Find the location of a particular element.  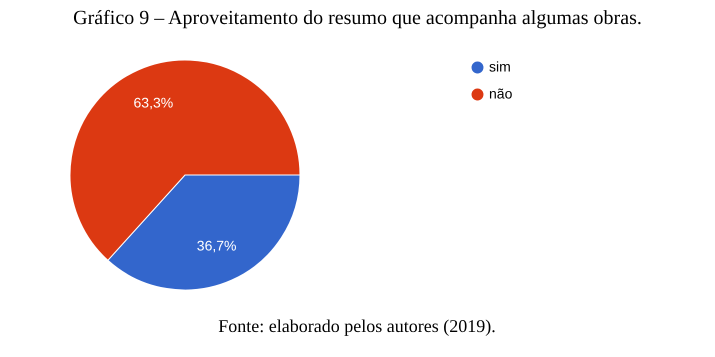

source-note: Fonte: elaborado pelos autores (2019). is located at coordinates (357, 326).